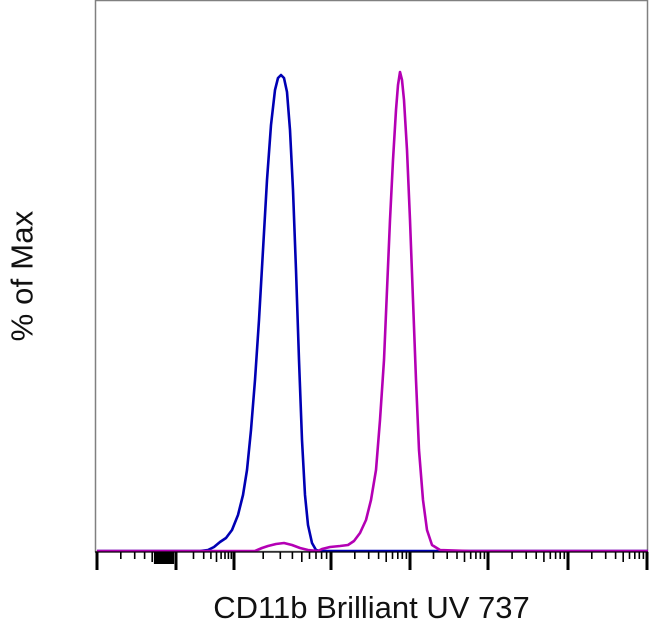 The width and height of the screenshot is (650, 634). I want to click on y-axis-label: % of Max, so click(22, 276).